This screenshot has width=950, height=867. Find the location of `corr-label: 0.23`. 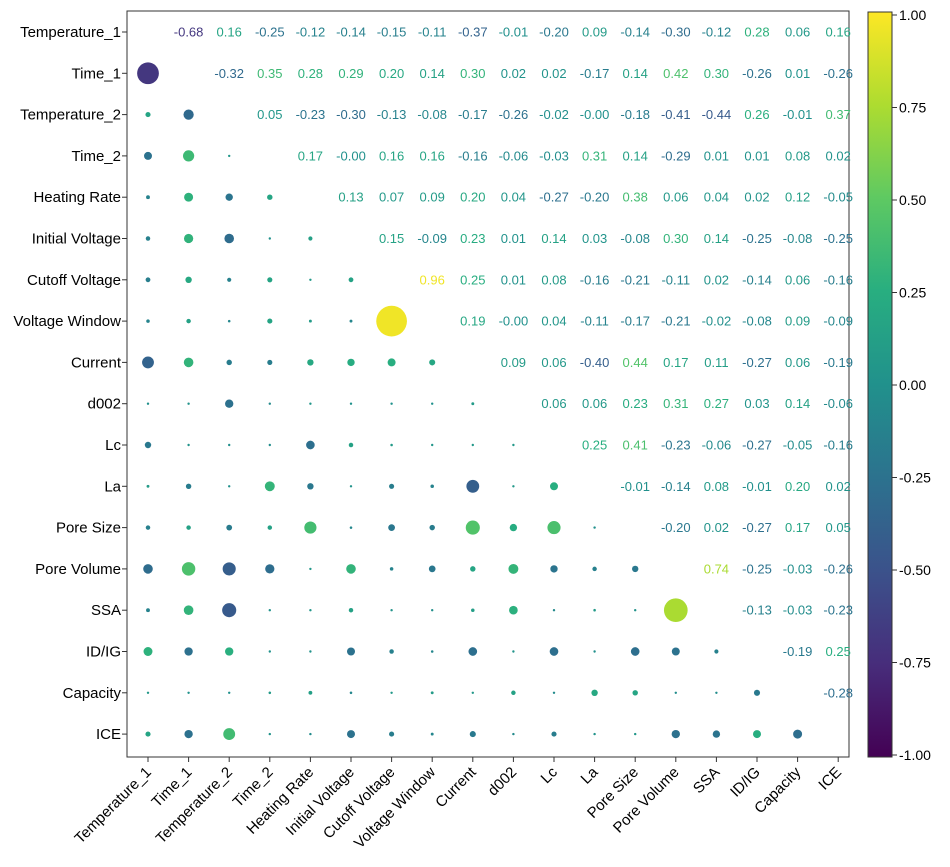

corr-label: 0.23 is located at coordinates (635, 403).